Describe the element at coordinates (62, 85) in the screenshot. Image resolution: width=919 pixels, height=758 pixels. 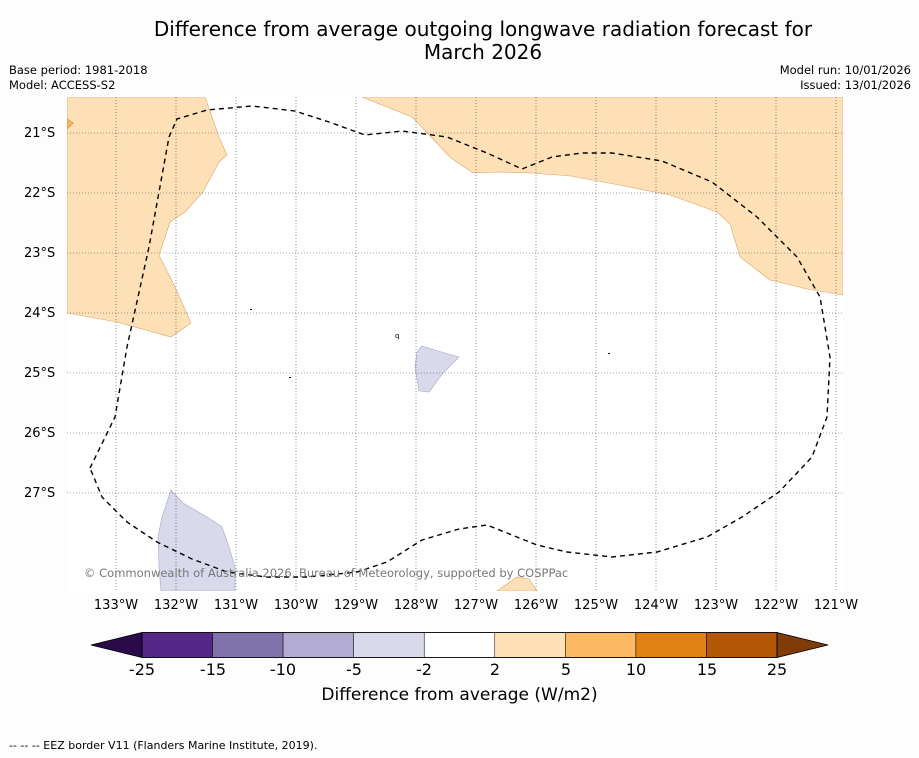
I see `model-name: Model: ACCESS-S2` at that location.